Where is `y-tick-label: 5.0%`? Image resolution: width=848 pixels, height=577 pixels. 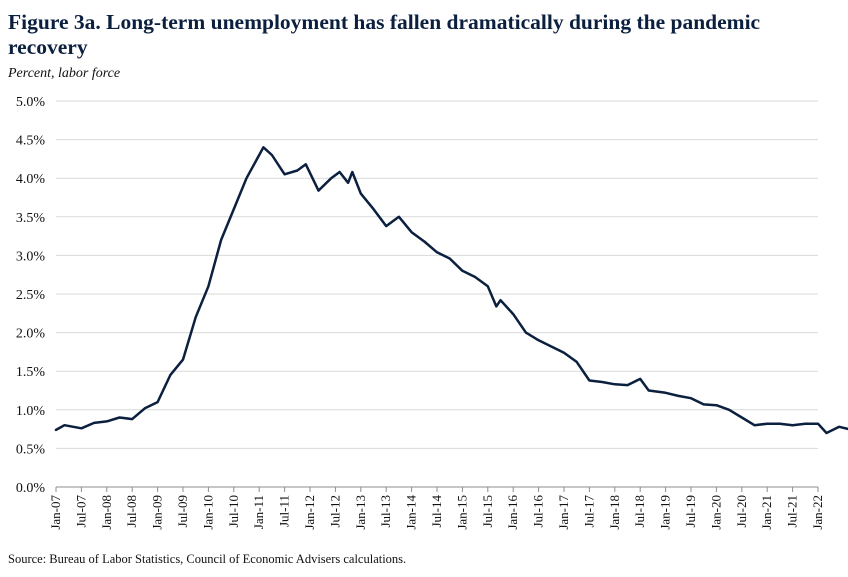 y-tick-label: 5.0% is located at coordinates (31, 102).